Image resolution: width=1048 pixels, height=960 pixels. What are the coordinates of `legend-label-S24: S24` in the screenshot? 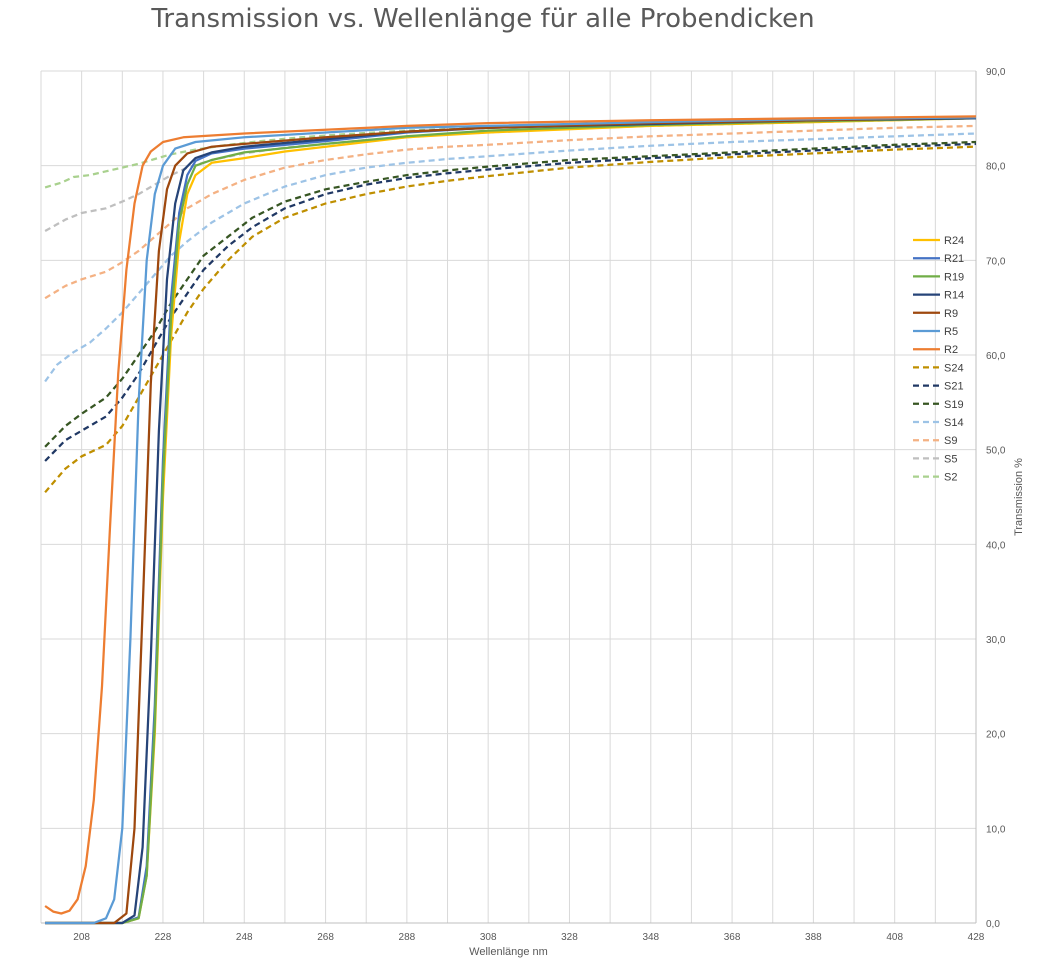 It's located at (954, 368).